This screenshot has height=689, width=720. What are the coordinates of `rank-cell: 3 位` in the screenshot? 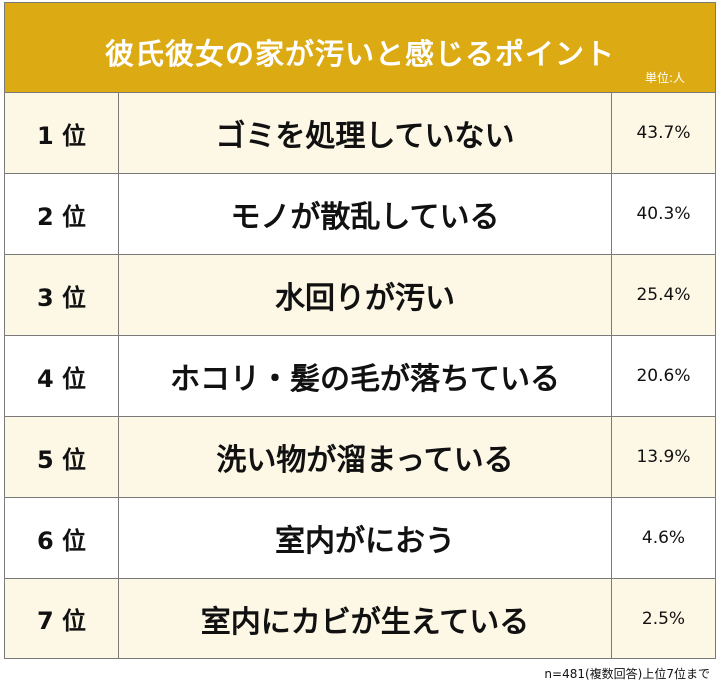 It's located at (62, 295).